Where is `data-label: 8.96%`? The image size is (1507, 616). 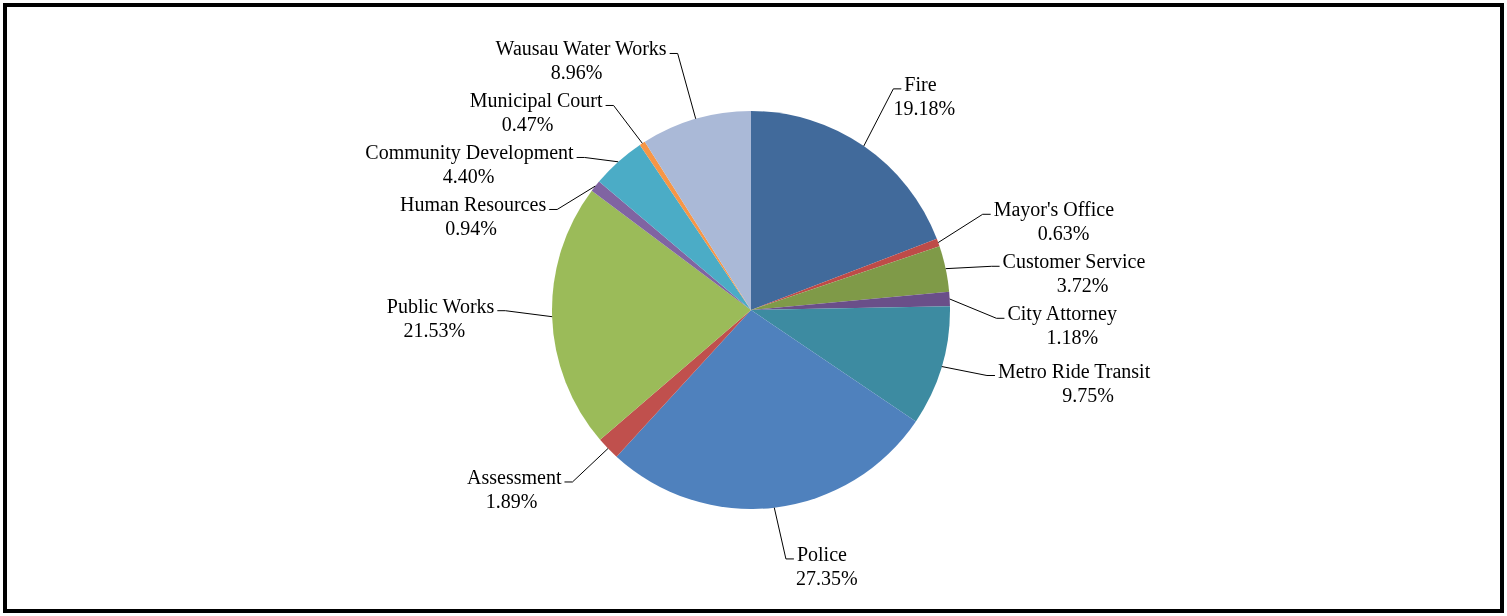 data-label: 8.96% is located at coordinates (576, 72).